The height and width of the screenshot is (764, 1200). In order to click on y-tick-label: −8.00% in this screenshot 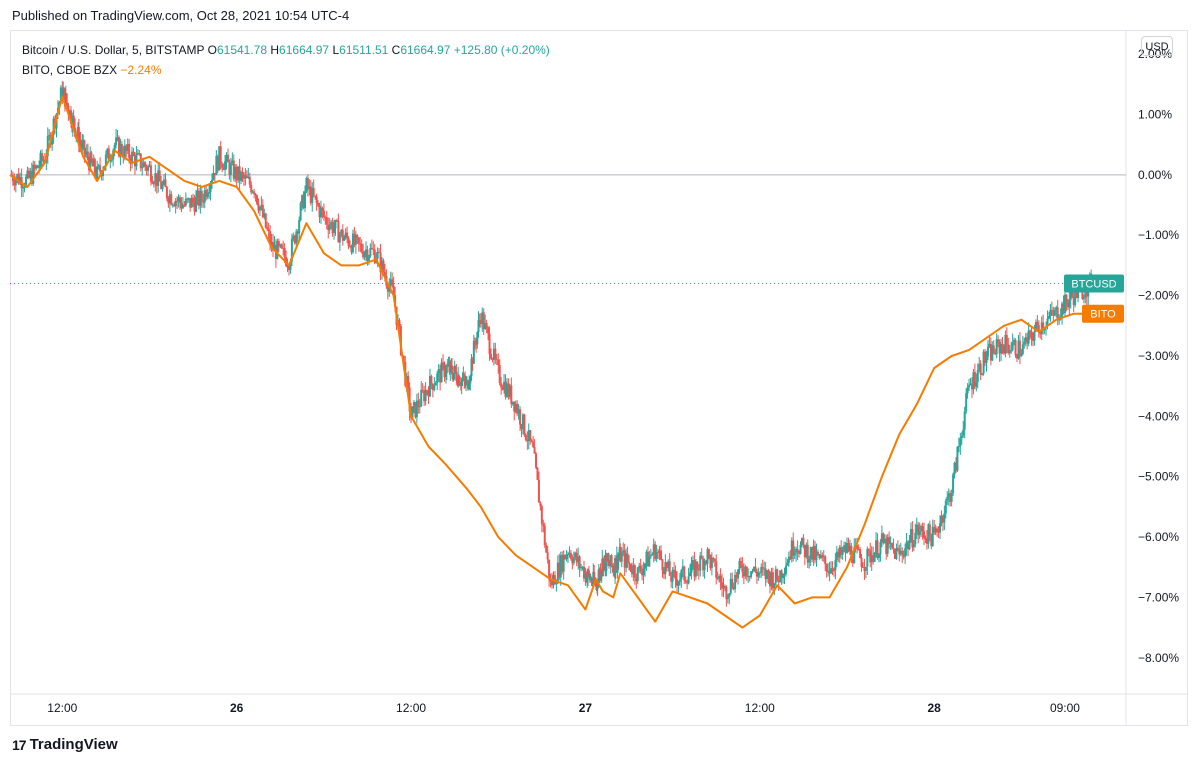, I will do `click(1158, 658)`.